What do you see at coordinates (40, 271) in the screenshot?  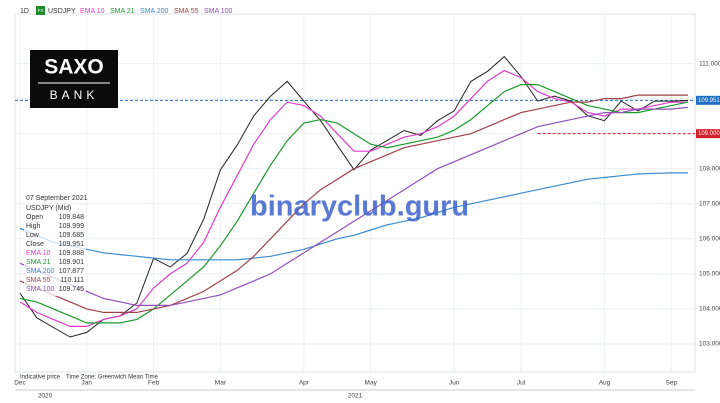 I see `info-label: SMA 200` at bounding box center [40, 271].